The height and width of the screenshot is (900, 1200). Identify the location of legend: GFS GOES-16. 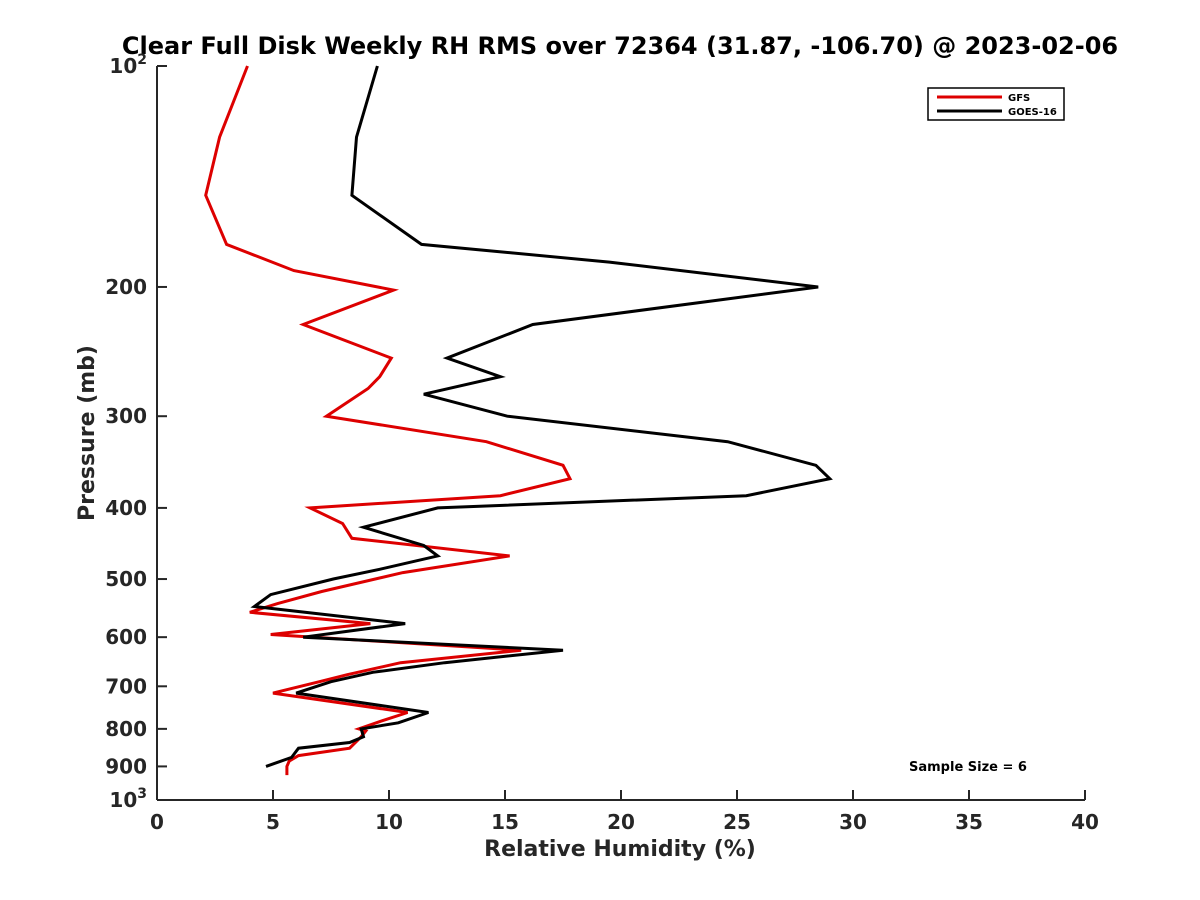
(996, 104).